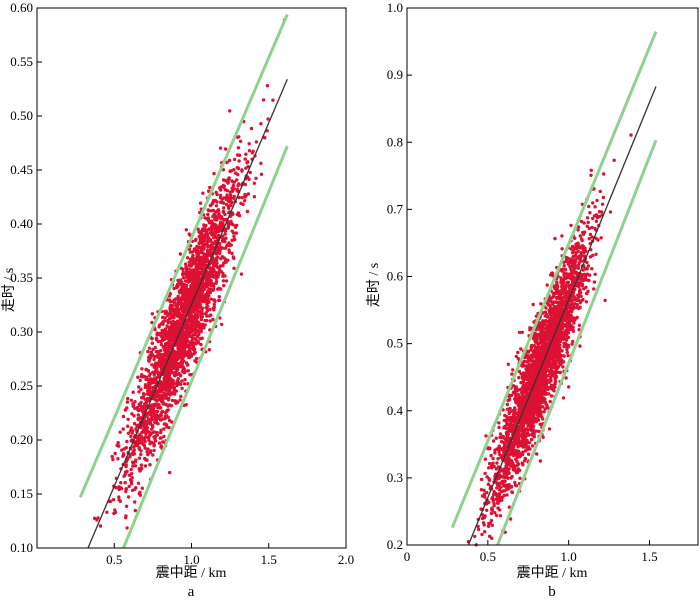 The height and width of the screenshot is (600, 700). Describe the element at coordinates (114, 559) in the screenshot. I see `x-tick-label-a: 0.5` at that location.